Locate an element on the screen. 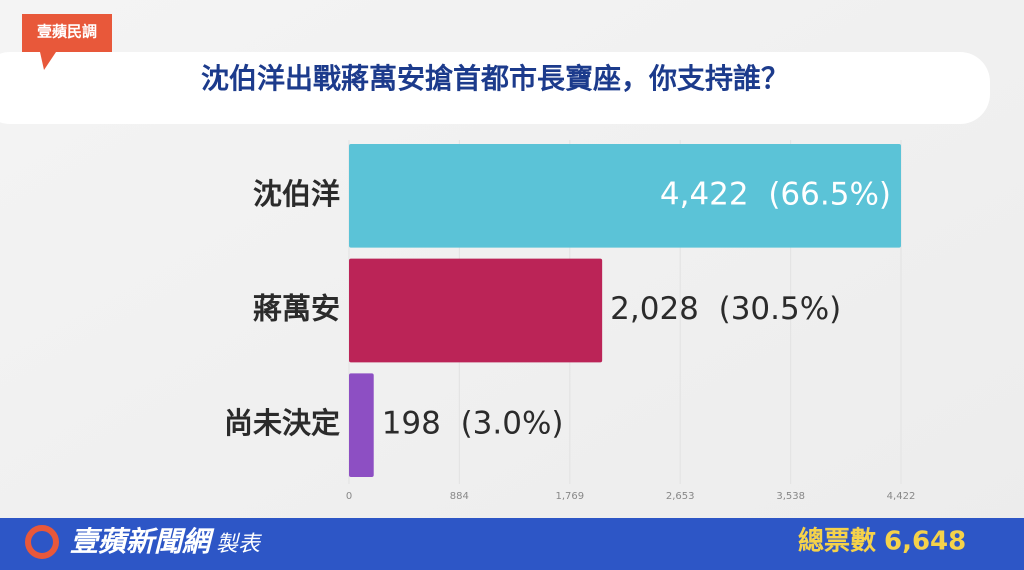 This screenshot has height=570, width=1024. footer-total: 6,648 is located at coordinates (925, 542).